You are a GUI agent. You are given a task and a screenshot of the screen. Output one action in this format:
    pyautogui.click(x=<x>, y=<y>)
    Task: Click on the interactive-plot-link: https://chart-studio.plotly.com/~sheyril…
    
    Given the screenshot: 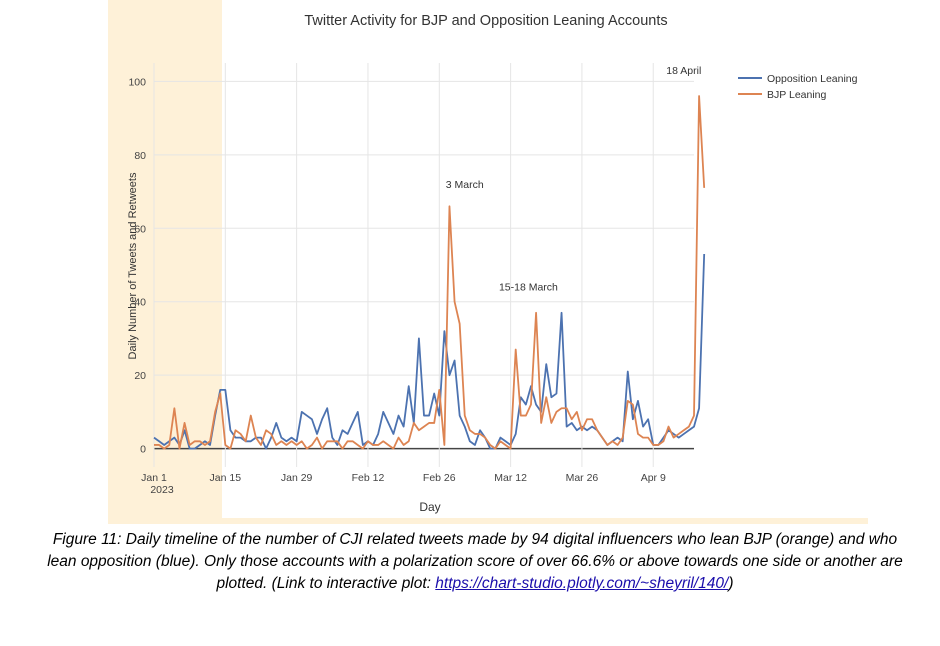 What is the action you would take?
    pyautogui.click(x=582, y=583)
    